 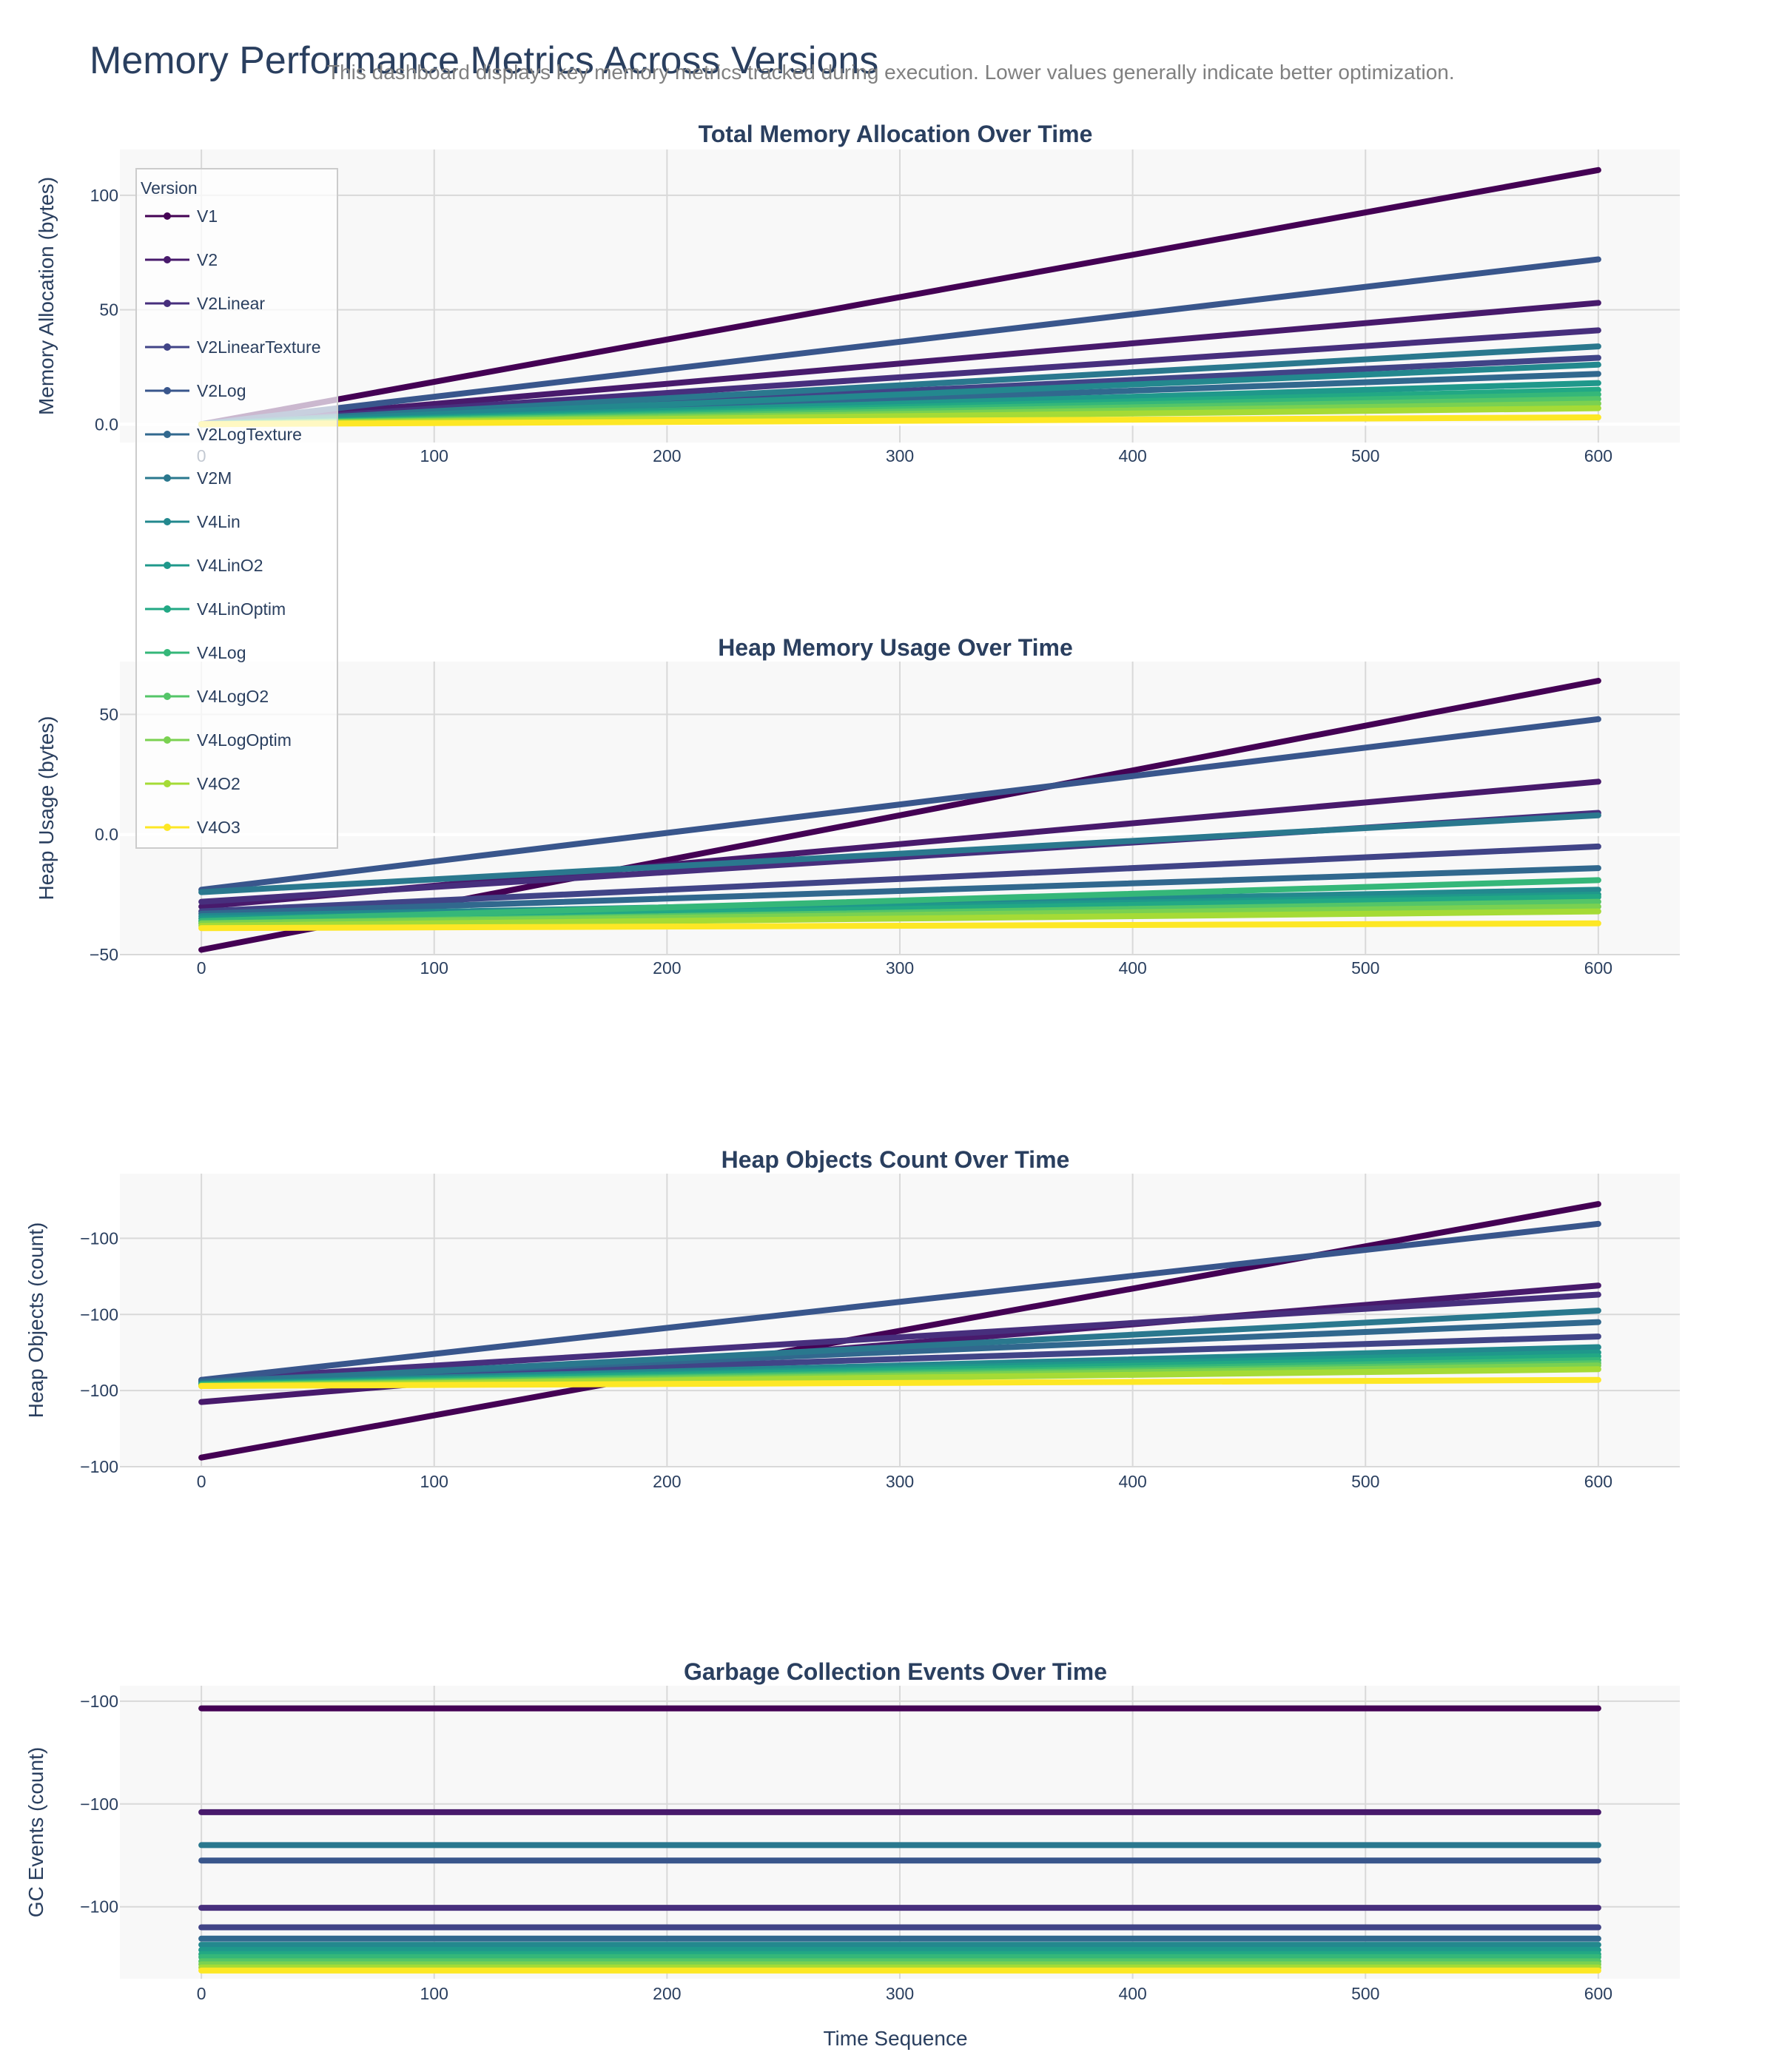 I want to click on series-line-V2LogTexture, so click(x=899, y=891).